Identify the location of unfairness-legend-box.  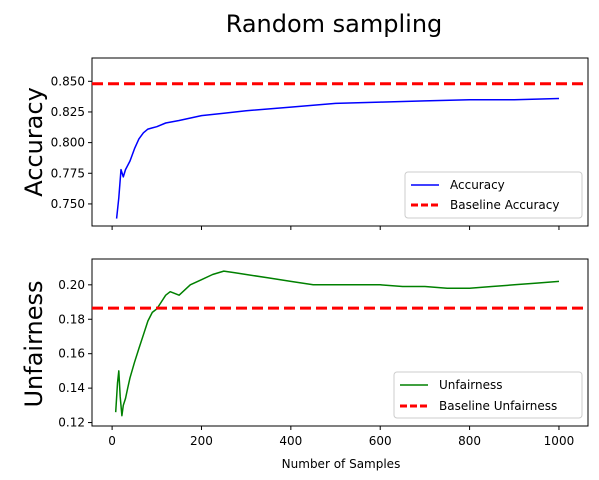
(488, 395).